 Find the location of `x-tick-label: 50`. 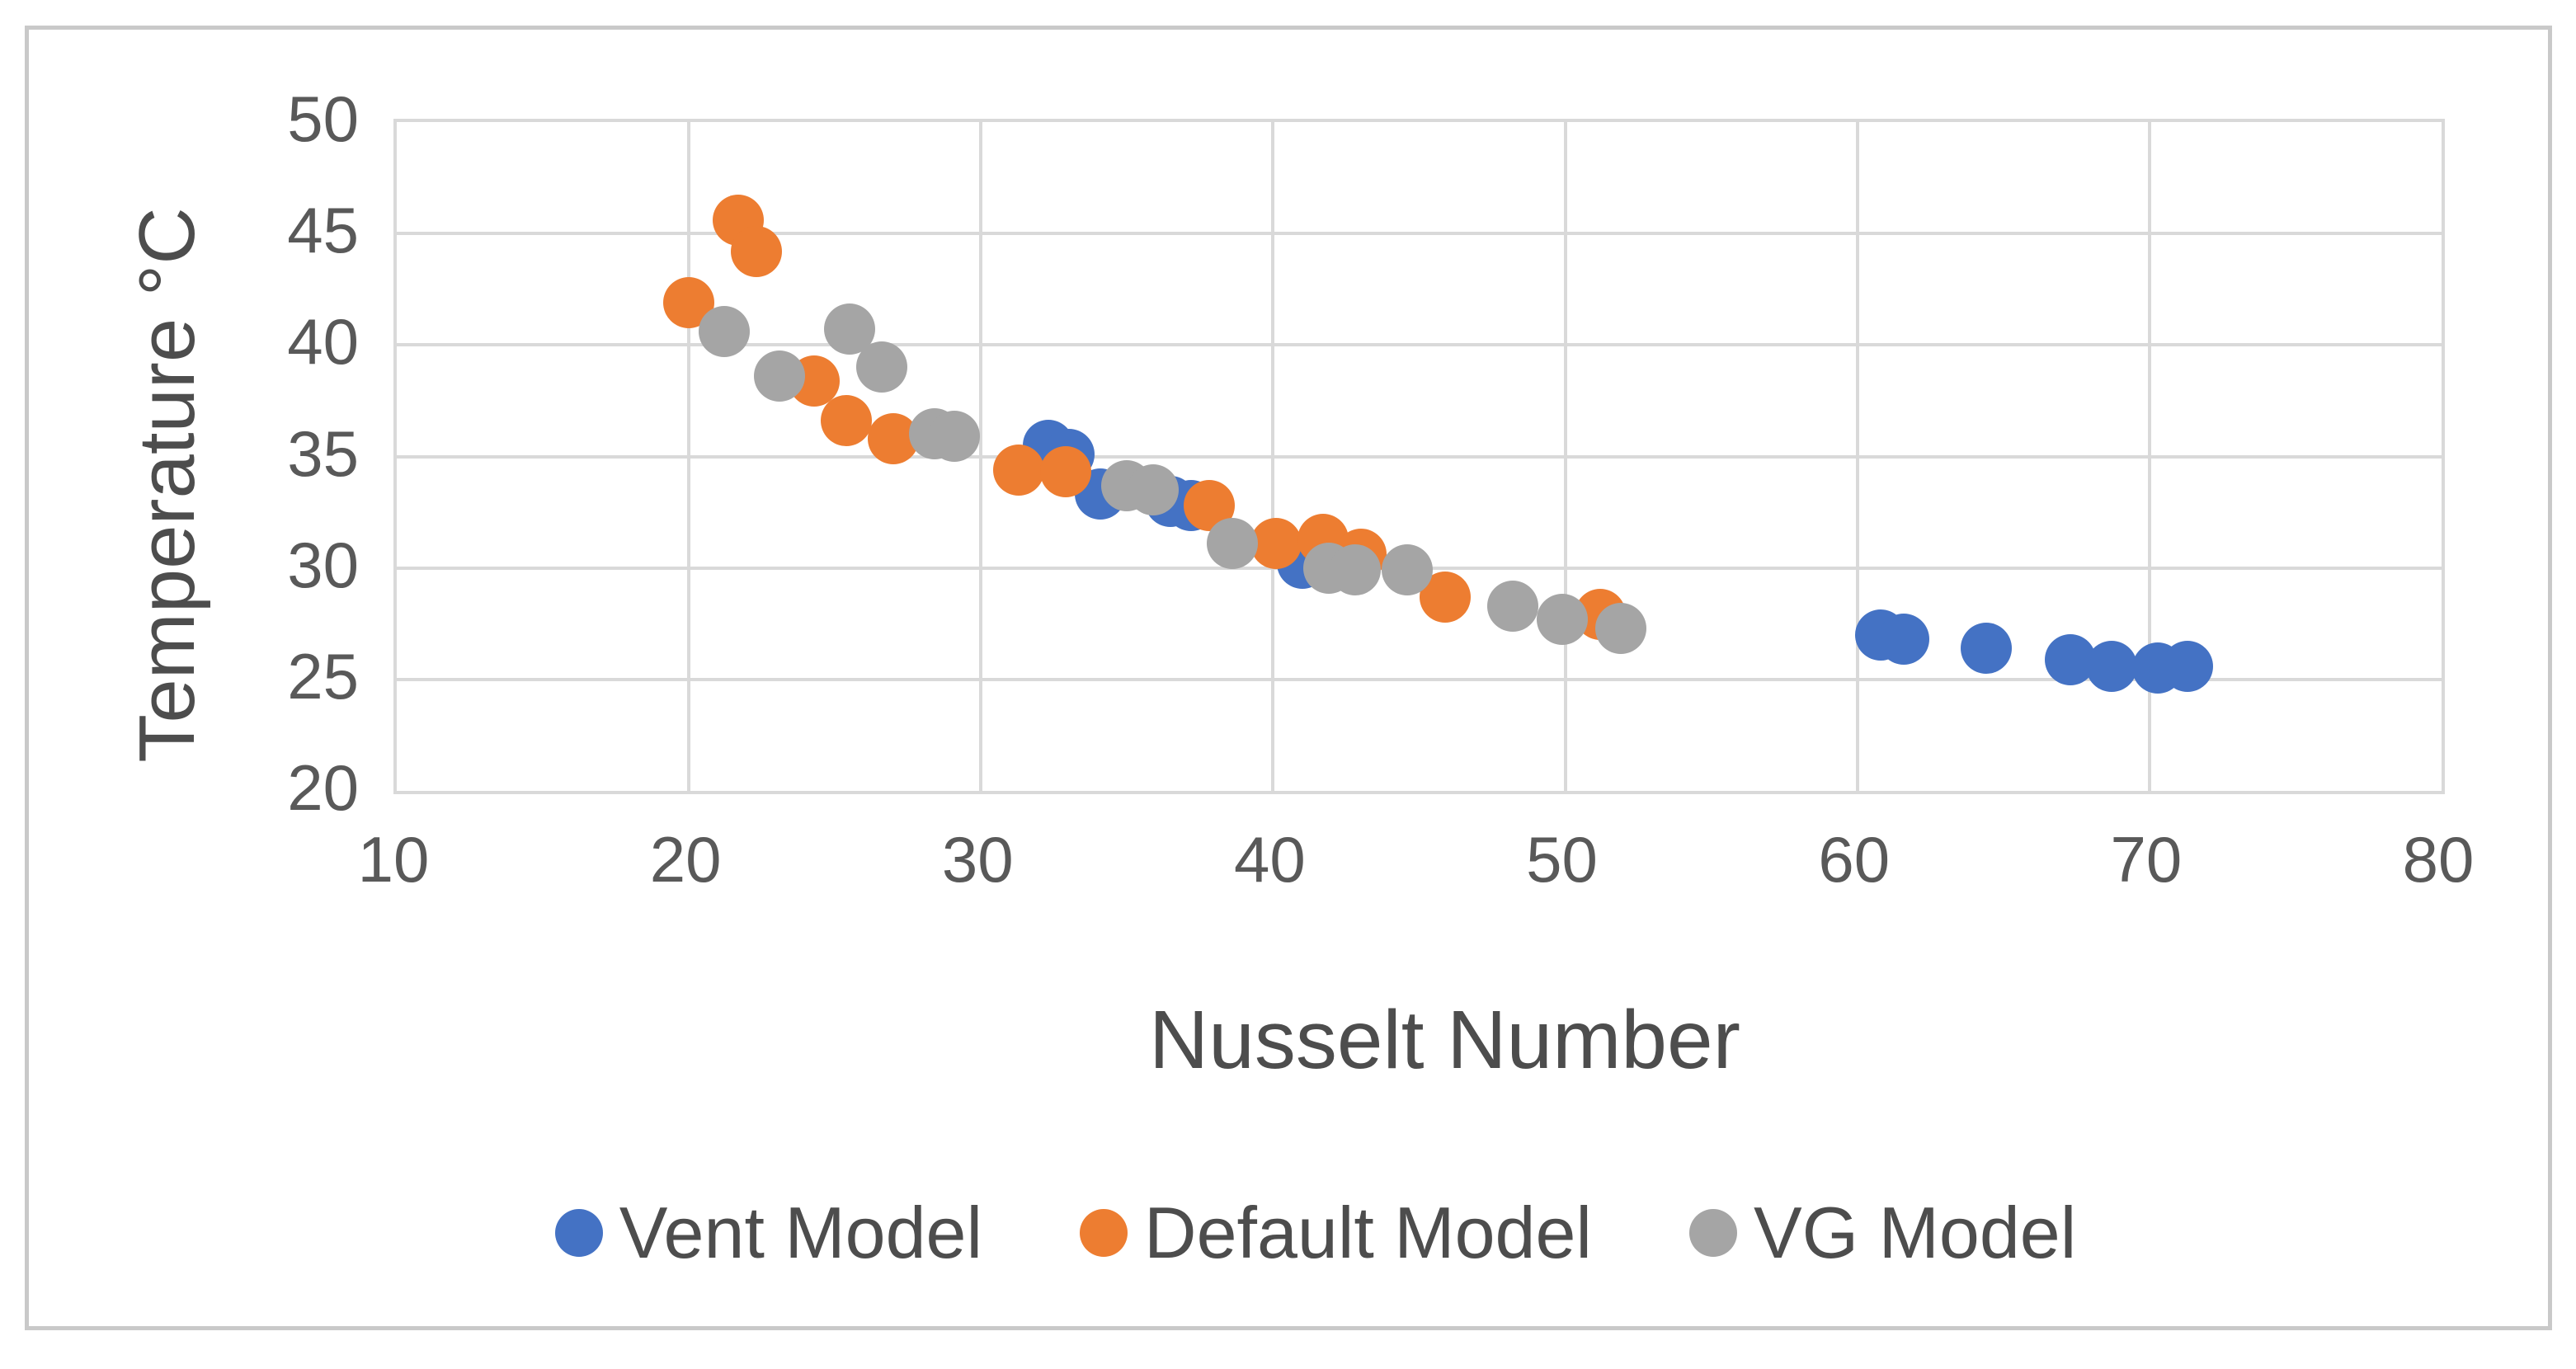

x-tick-label: 50 is located at coordinates (1562, 859).